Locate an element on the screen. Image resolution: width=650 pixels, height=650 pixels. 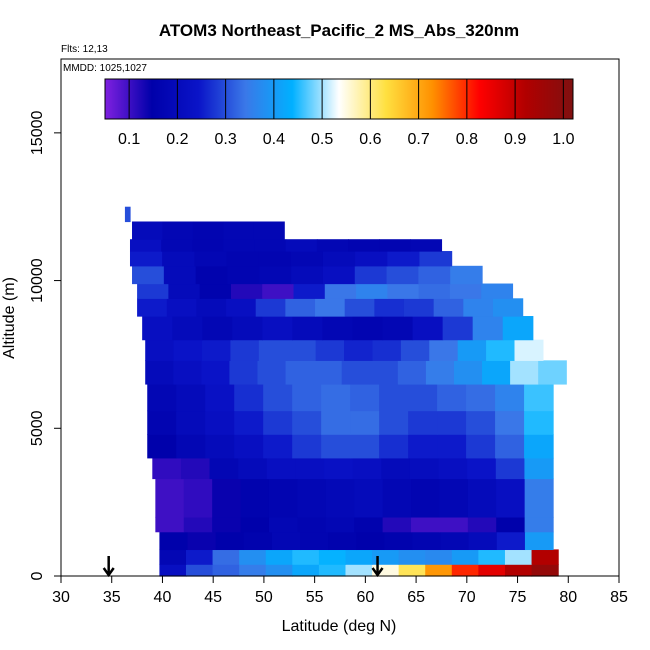
colorbar-tick-label: 0.4 is located at coordinates (274, 139).